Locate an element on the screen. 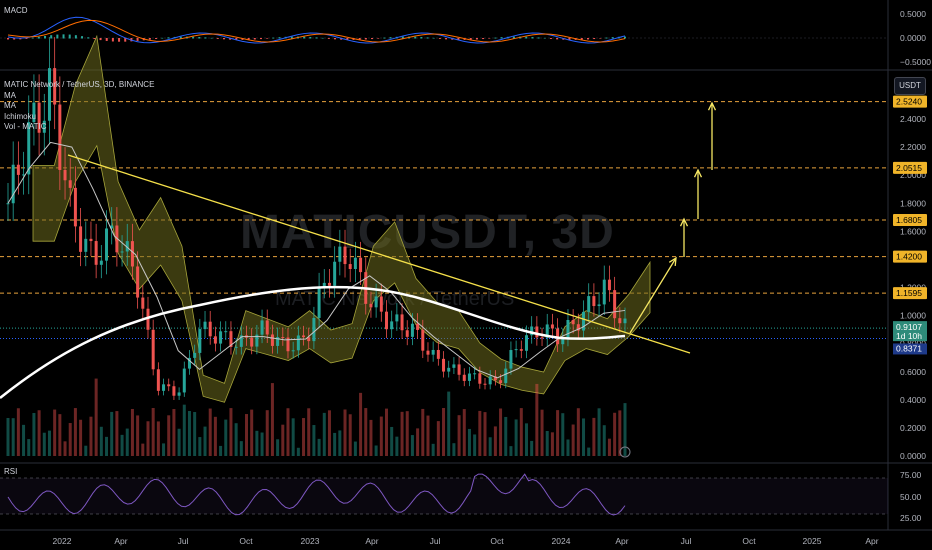 This screenshot has height=550, width=932. legend-item-volume: Vol - MATIC is located at coordinates (25, 126).